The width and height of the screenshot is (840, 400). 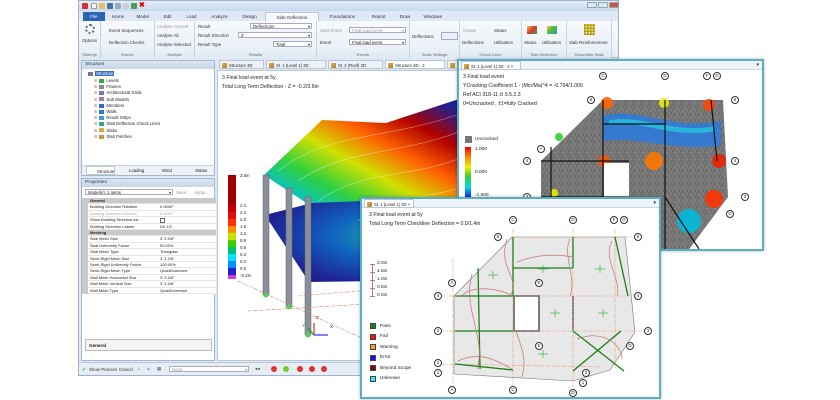 I want to click on grid-tool-icon: ▦, so click(x=159, y=368).